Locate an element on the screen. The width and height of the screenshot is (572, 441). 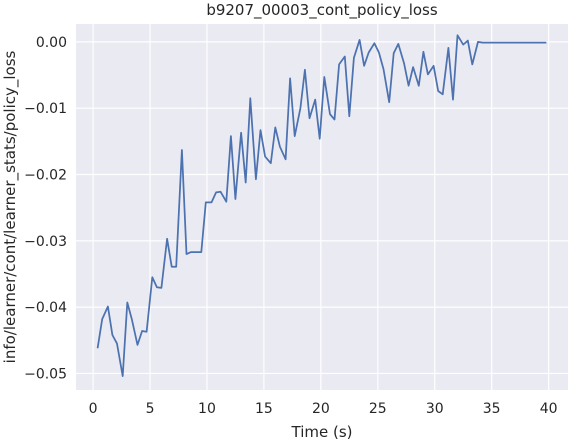
x-tick-label: 5 is located at coordinates (150, 409).